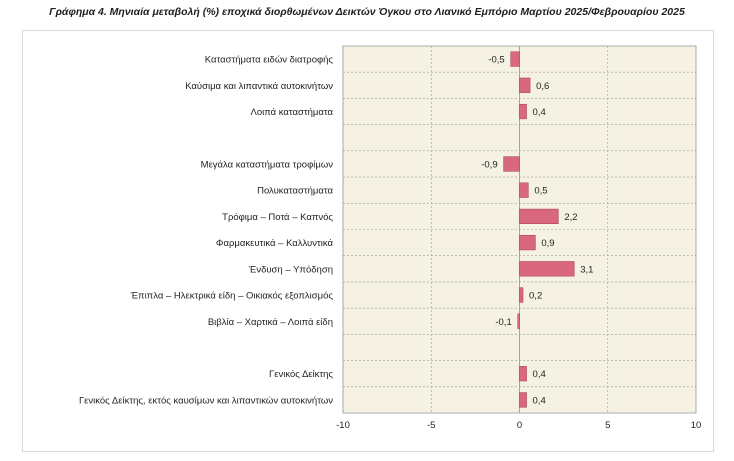  I want to click on bars, so click(539, 229).